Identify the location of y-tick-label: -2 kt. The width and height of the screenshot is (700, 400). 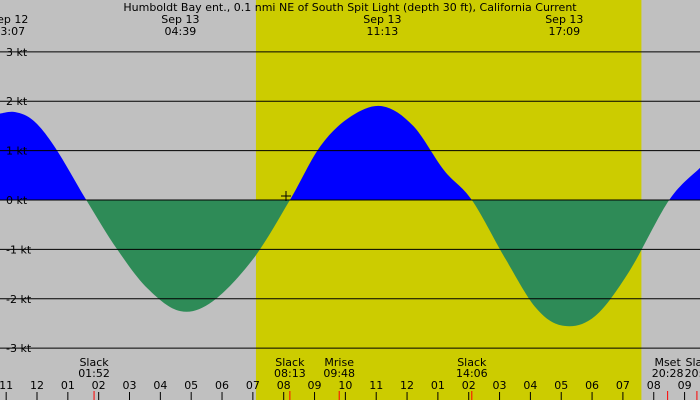
(19, 299).